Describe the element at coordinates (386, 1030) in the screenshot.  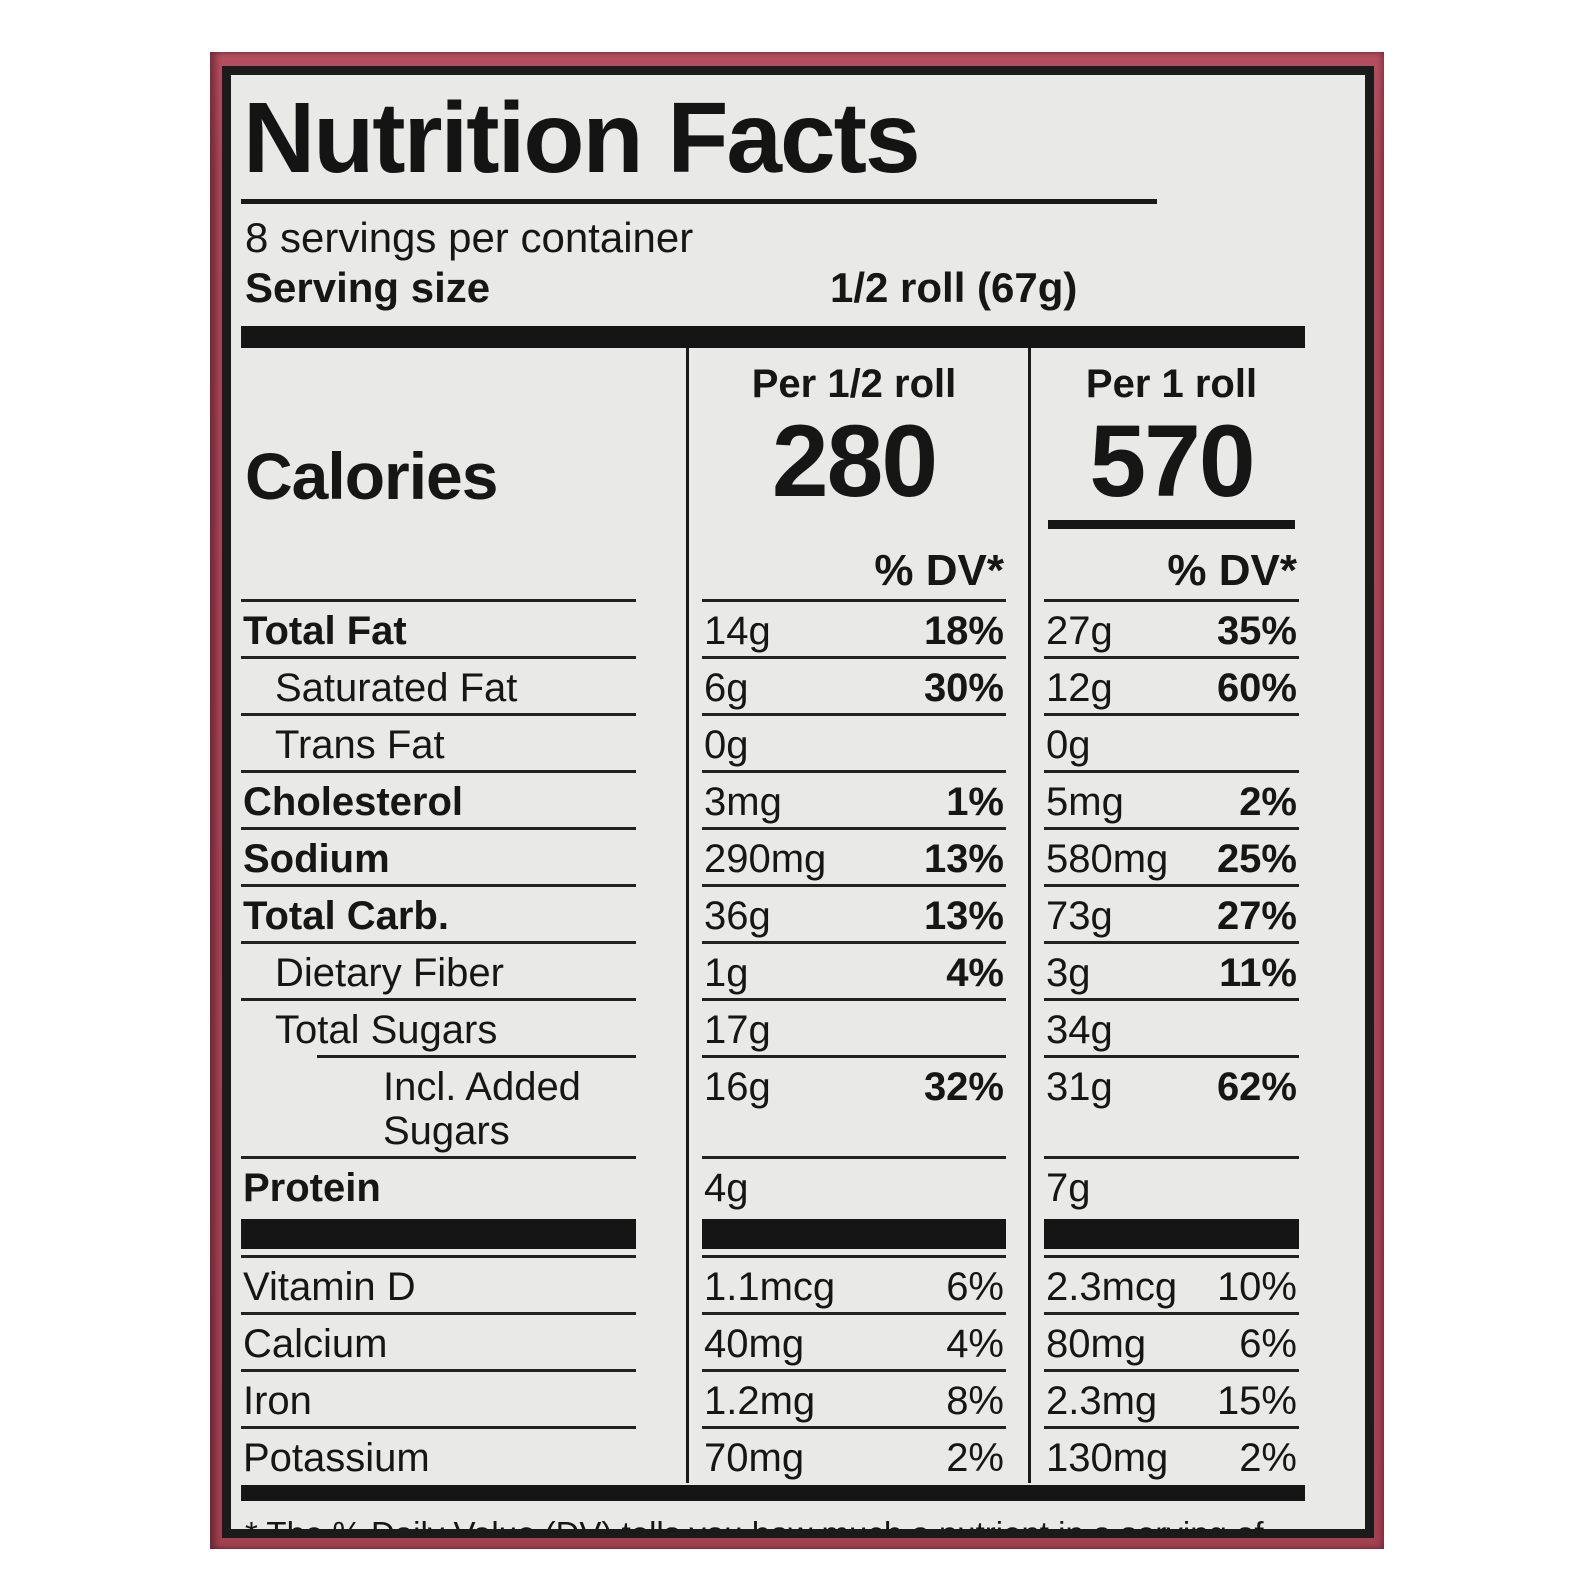
I see `nutrient-label: Total Sugars` at that location.